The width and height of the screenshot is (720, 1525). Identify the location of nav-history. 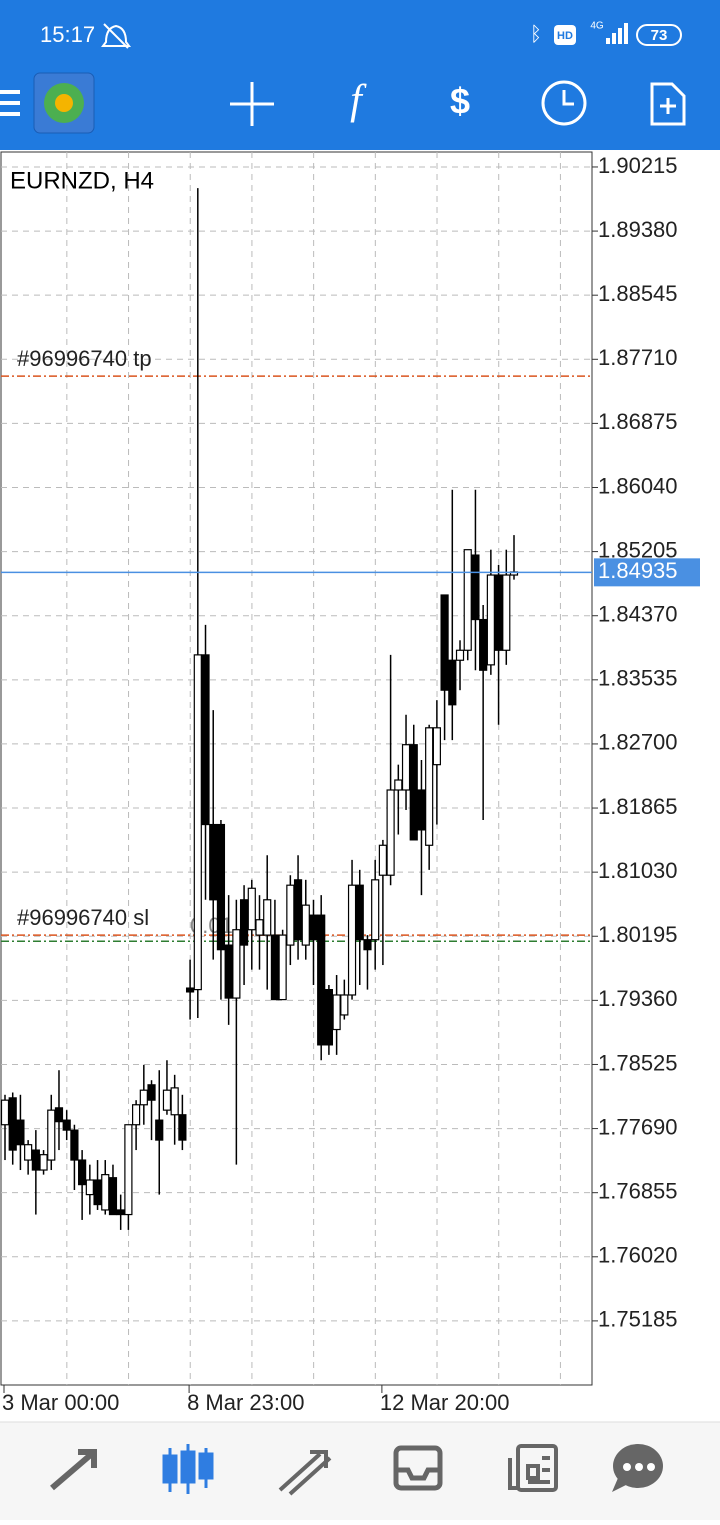
(418, 1468).